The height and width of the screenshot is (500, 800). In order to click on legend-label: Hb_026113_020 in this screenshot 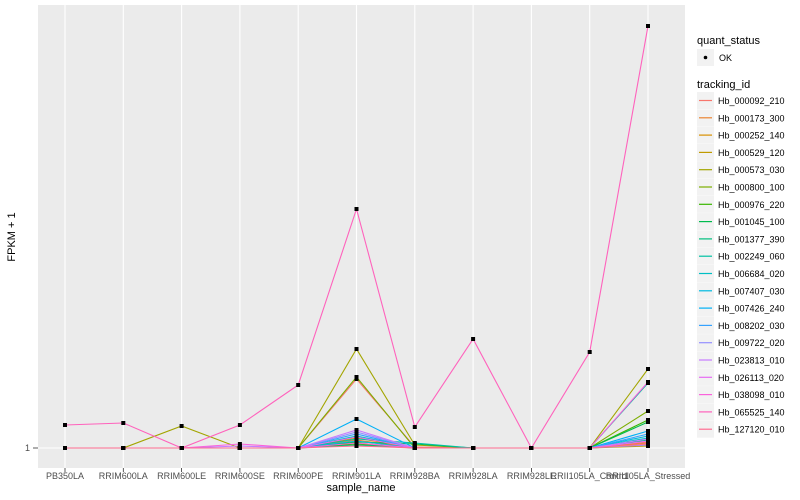, I will do `click(751, 378)`.